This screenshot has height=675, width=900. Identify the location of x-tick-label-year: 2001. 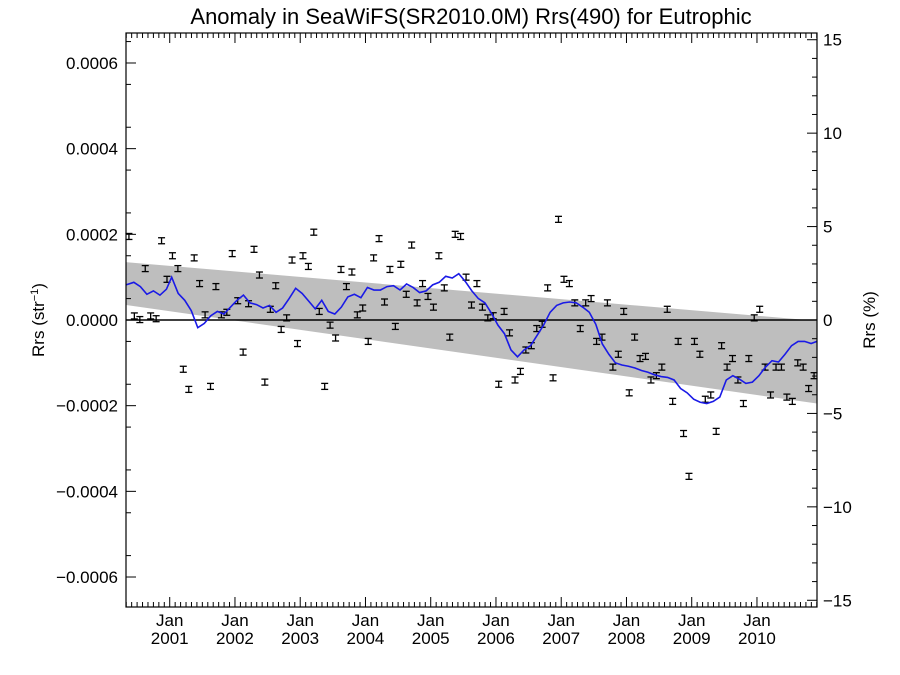
(170, 638).